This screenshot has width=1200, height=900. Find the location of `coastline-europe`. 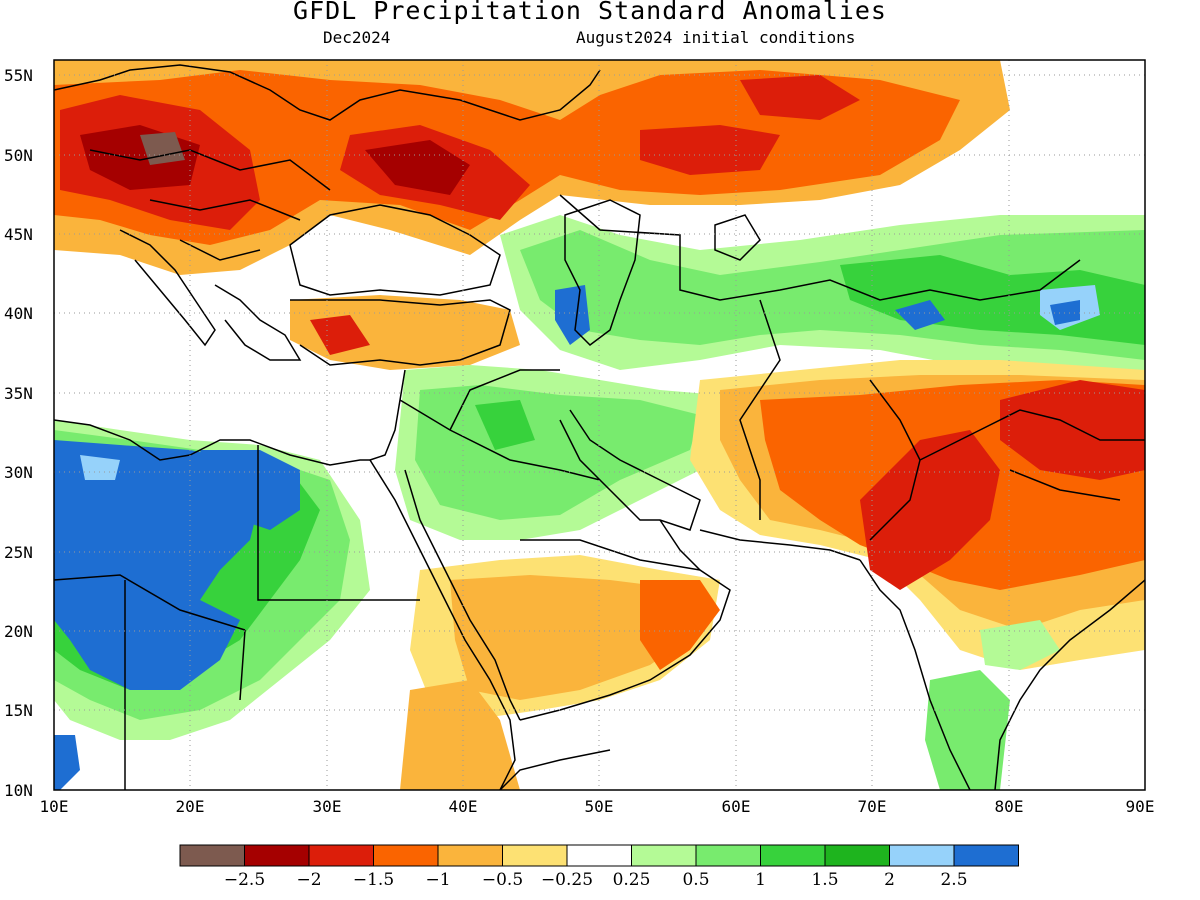

coastline-europe is located at coordinates (327, 92).